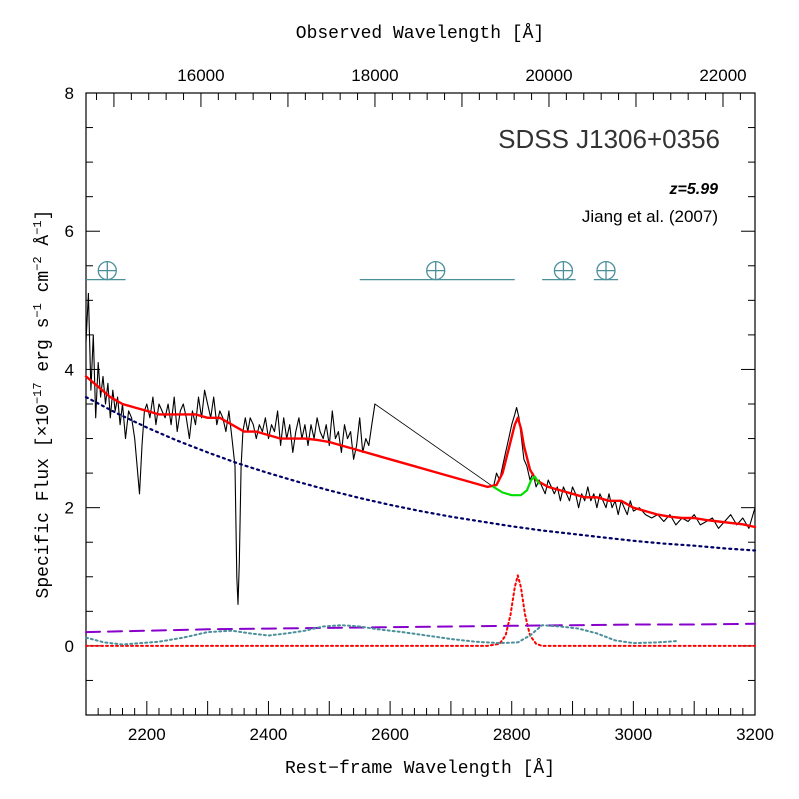  What do you see at coordinates (69, 646) in the screenshot?
I see `y-tick-label: 0` at bounding box center [69, 646].